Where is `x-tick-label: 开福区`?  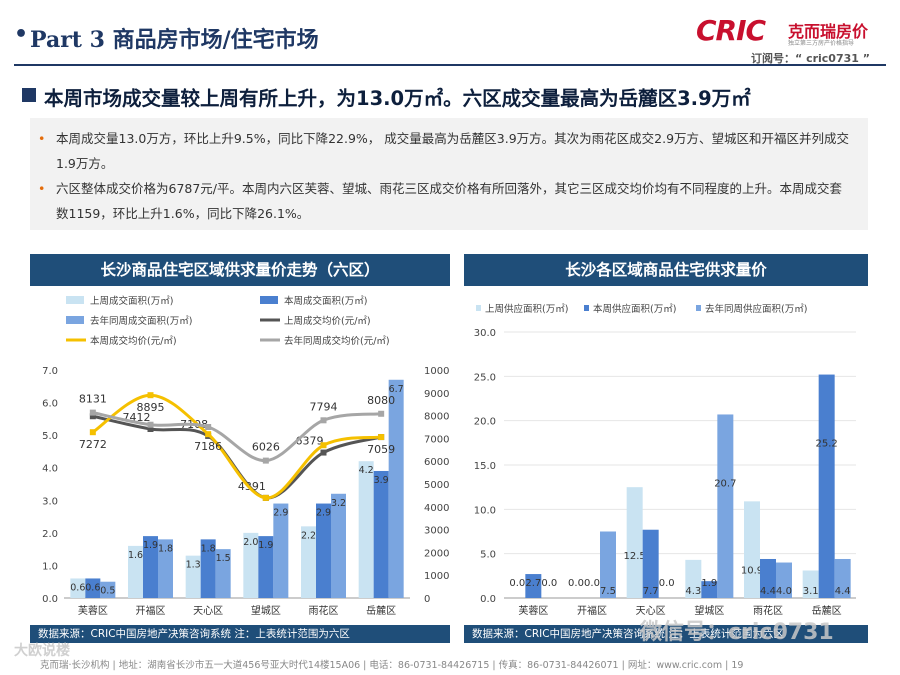 x-tick-label: 开福区 is located at coordinates (151, 610).